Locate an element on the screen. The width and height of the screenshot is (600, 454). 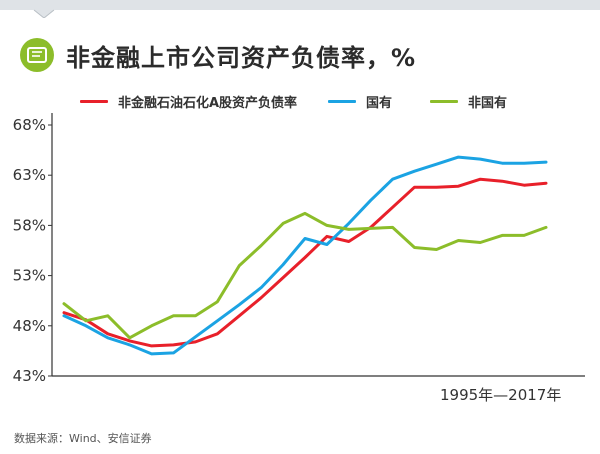
chart-legend: 非金融石油石化A股资产负债率 国有 非国有 is located at coordinates (335, 103).